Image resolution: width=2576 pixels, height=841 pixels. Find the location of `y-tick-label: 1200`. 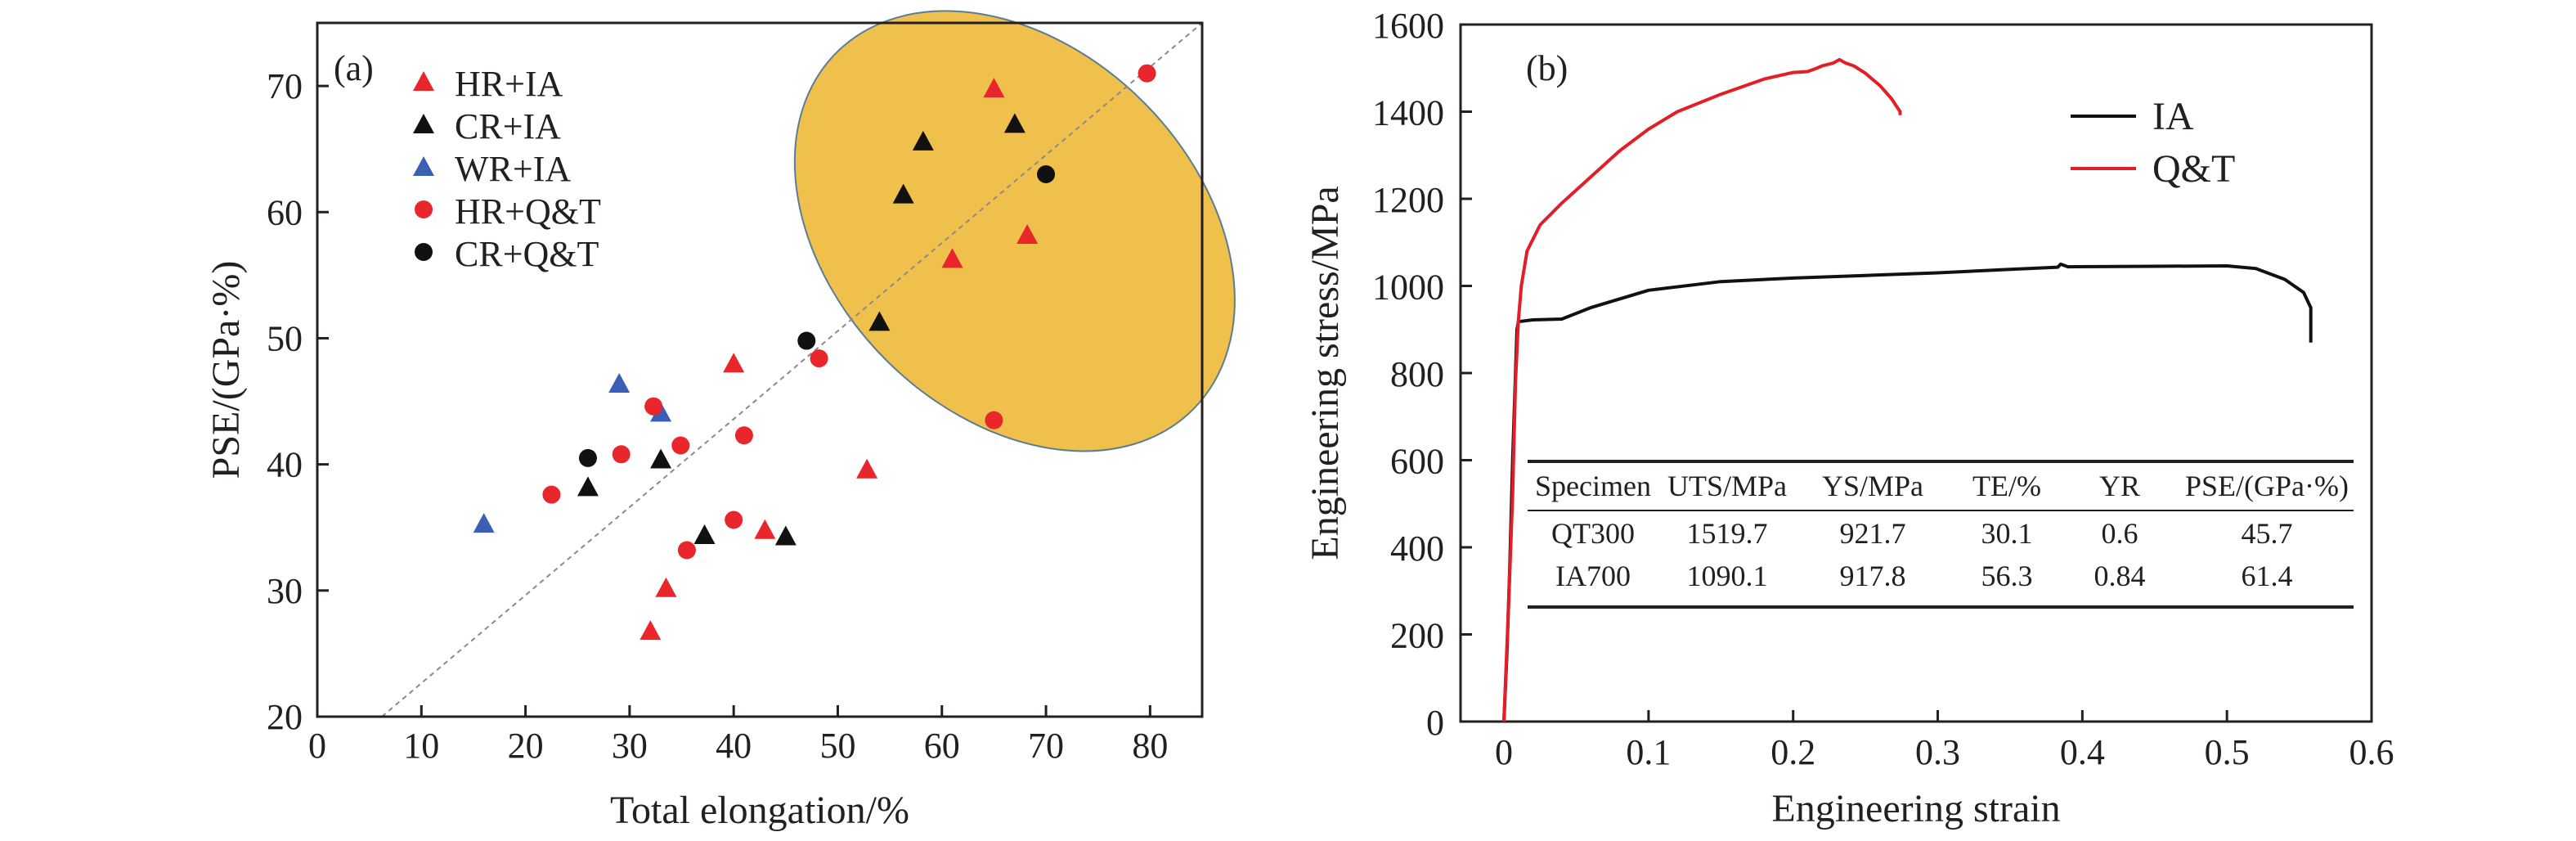

y-tick-label: 1200 is located at coordinates (1408, 200).